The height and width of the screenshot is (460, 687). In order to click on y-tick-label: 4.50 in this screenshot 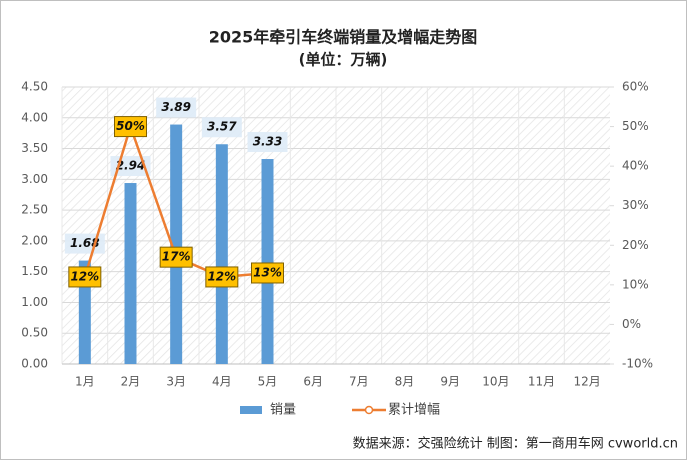, I will do `click(34, 87)`.